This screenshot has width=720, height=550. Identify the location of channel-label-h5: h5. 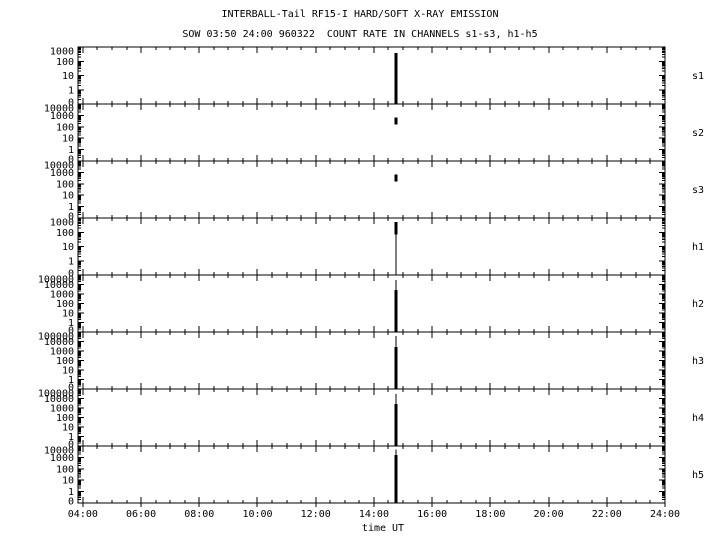
(698, 475).